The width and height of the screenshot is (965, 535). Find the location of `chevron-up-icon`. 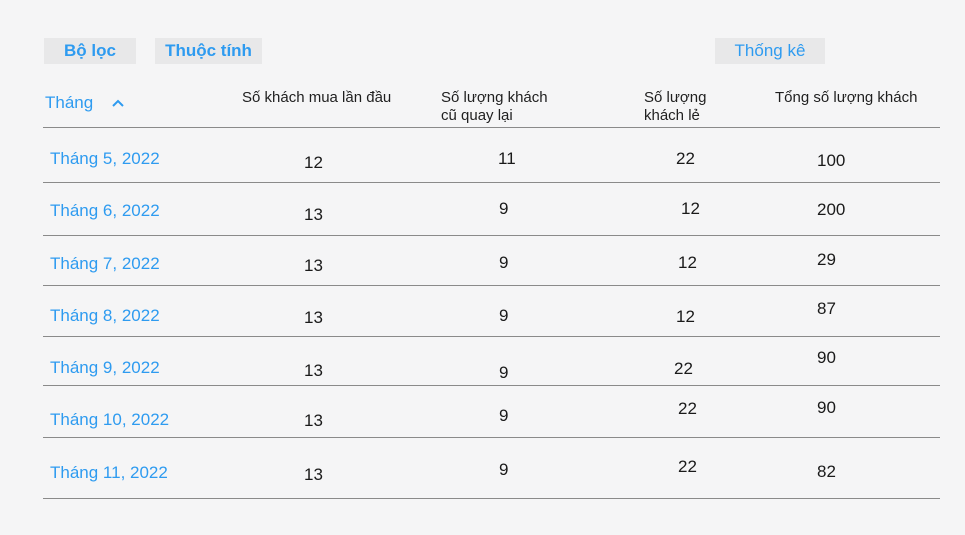

chevron-up-icon is located at coordinates (118, 103).